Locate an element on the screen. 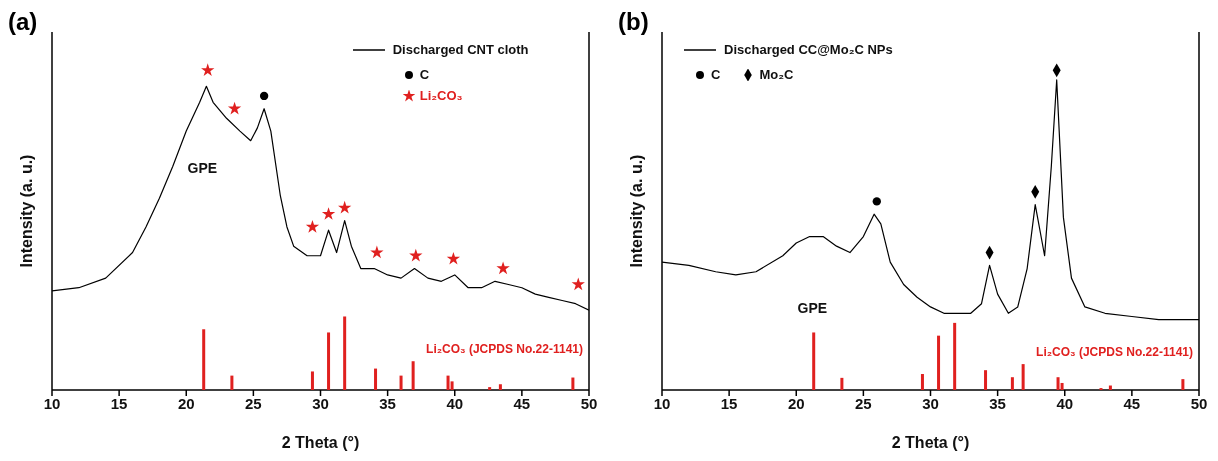  legend-label: Li₂CO₃ is located at coordinates (441, 95).